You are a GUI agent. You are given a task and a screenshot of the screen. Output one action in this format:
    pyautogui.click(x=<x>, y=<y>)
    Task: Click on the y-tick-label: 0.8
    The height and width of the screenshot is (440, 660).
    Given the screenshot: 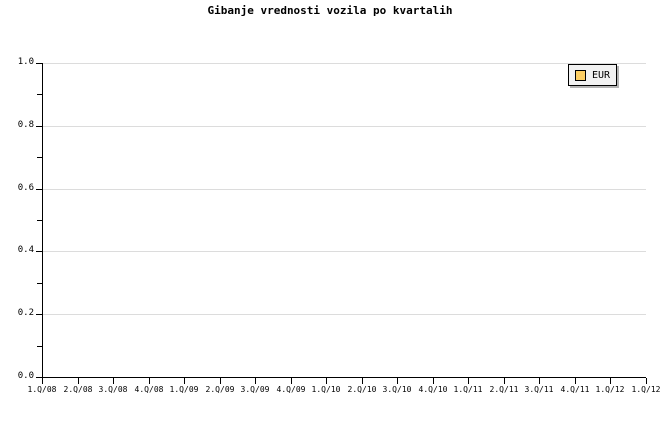 What is the action you would take?
    pyautogui.click(x=25, y=124)
    